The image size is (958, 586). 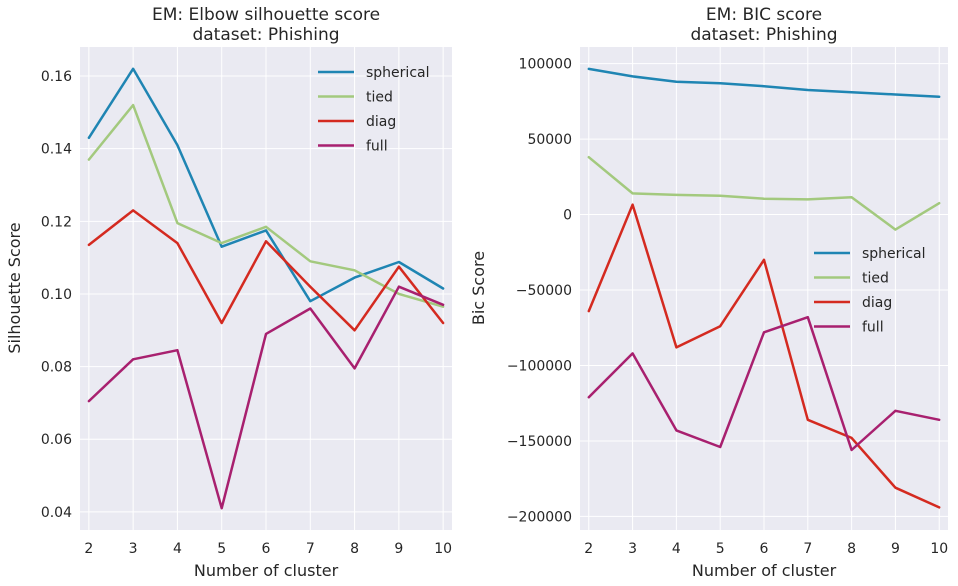 What do you see at coordinates (764, 83) in the screenshot?
I see `series-line-spherical` at bounding box center [764, 83].